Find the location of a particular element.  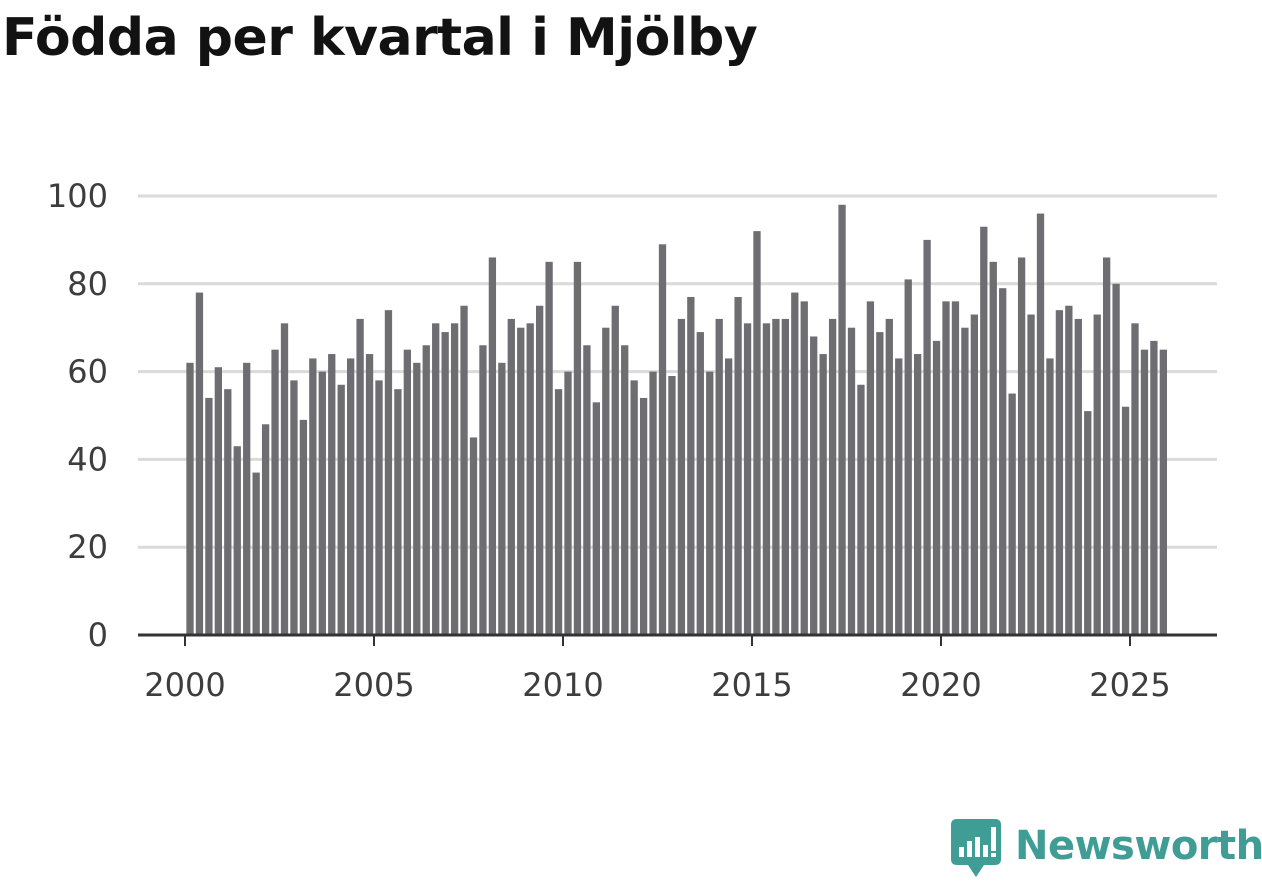

x-tick-label: 2000 is located at coordinates (184, 685).